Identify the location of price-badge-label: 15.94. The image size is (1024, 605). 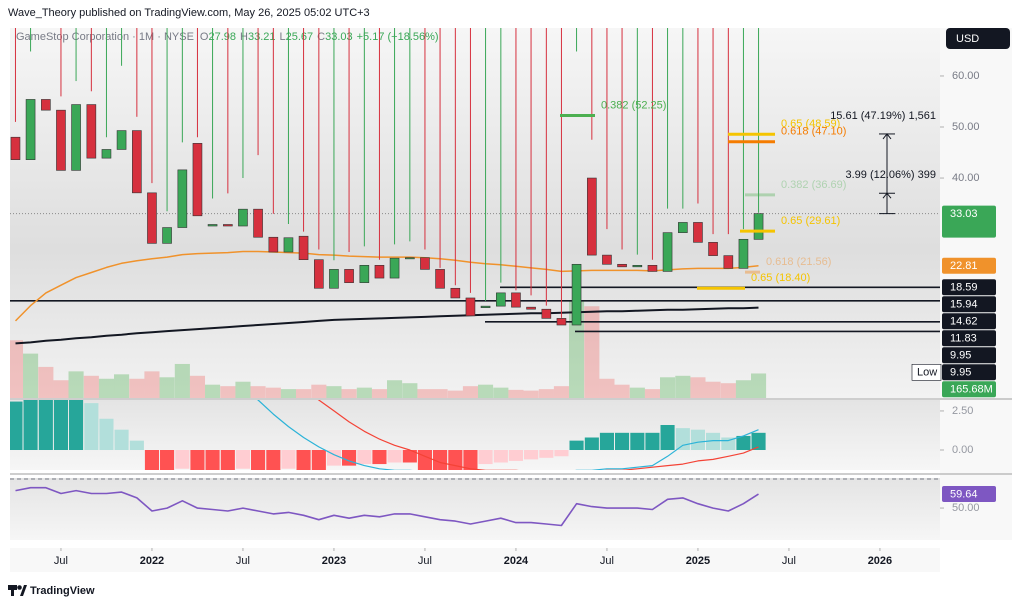
(964, 305).